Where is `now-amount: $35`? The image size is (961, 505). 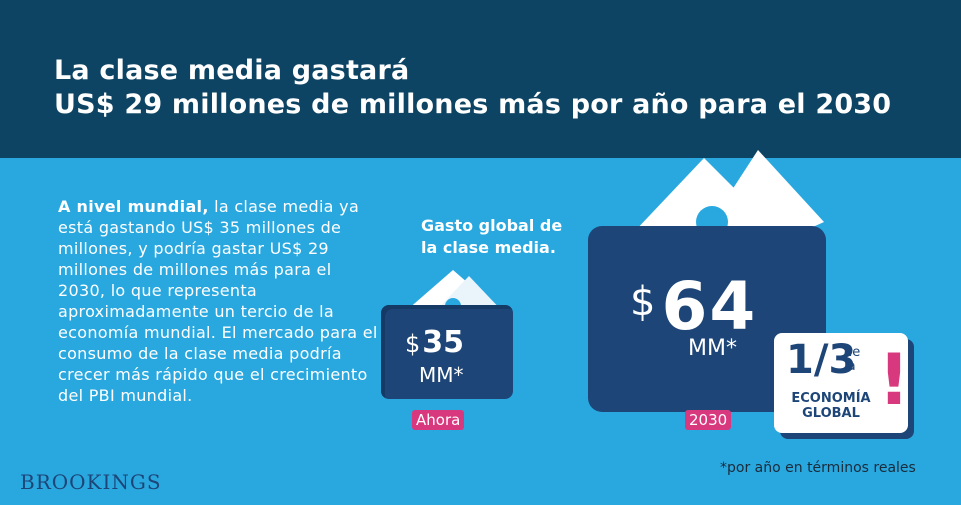 now-amount: $35 is located at coordinates (434, 342).